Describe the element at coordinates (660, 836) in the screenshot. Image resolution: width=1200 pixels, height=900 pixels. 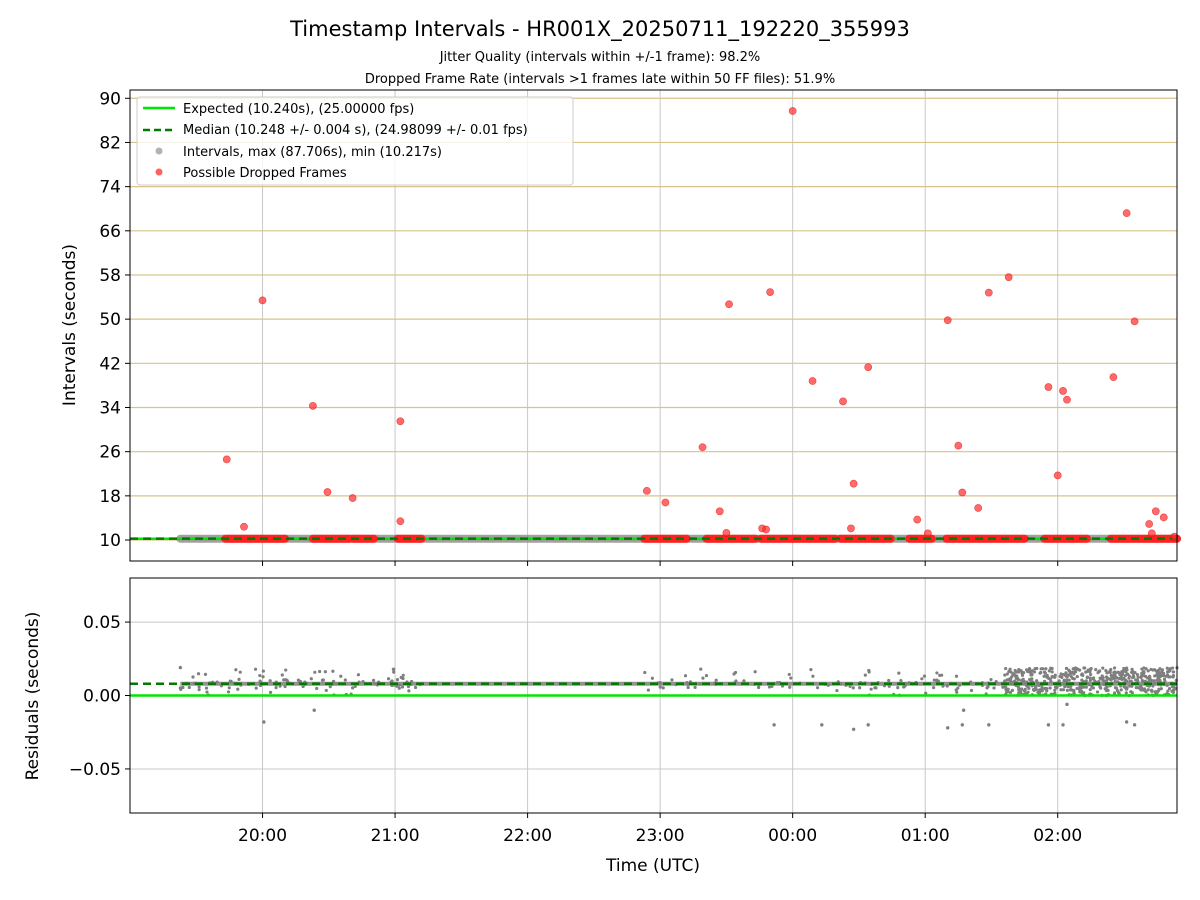
I see `x-tick-label: 23:00` at that location.